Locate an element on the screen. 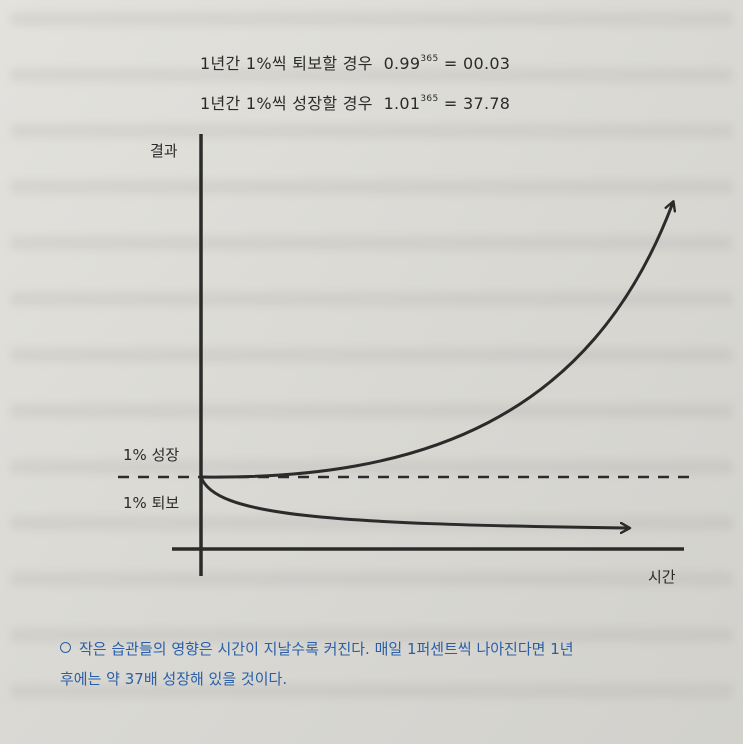 Image resolution: width=743 pixels, height=744 pixels. formula-decline-equals: = is located at coordinates (450, 63).